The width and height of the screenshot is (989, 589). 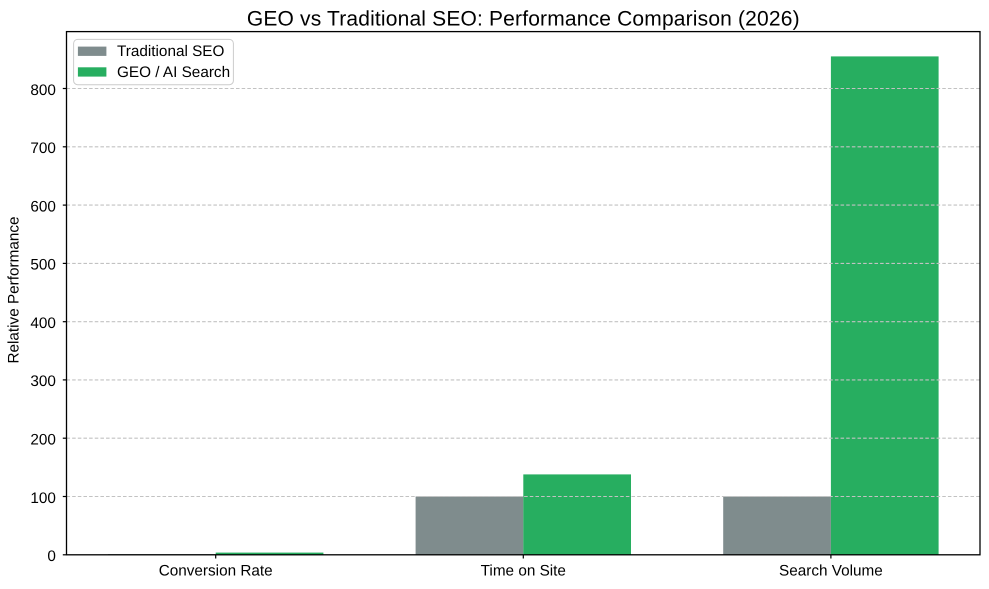 What do you see at coordinates (14, 289) in the screenshot?
I see `svg-text: Relative Performance` at bounding box center [14, 289].